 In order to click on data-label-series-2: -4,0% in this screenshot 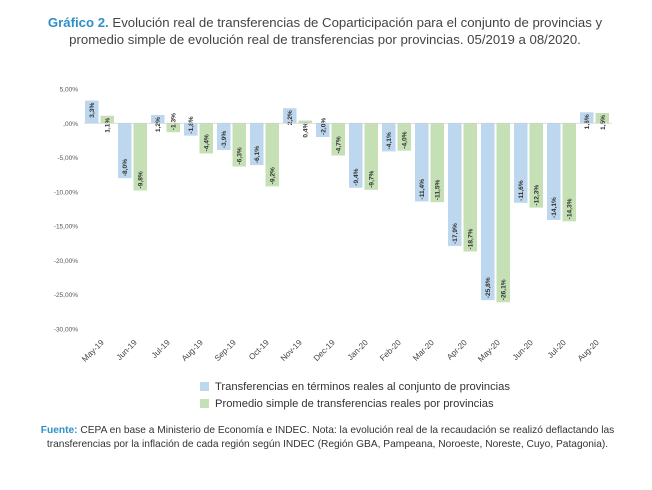, I will do `click(405, 139)`.